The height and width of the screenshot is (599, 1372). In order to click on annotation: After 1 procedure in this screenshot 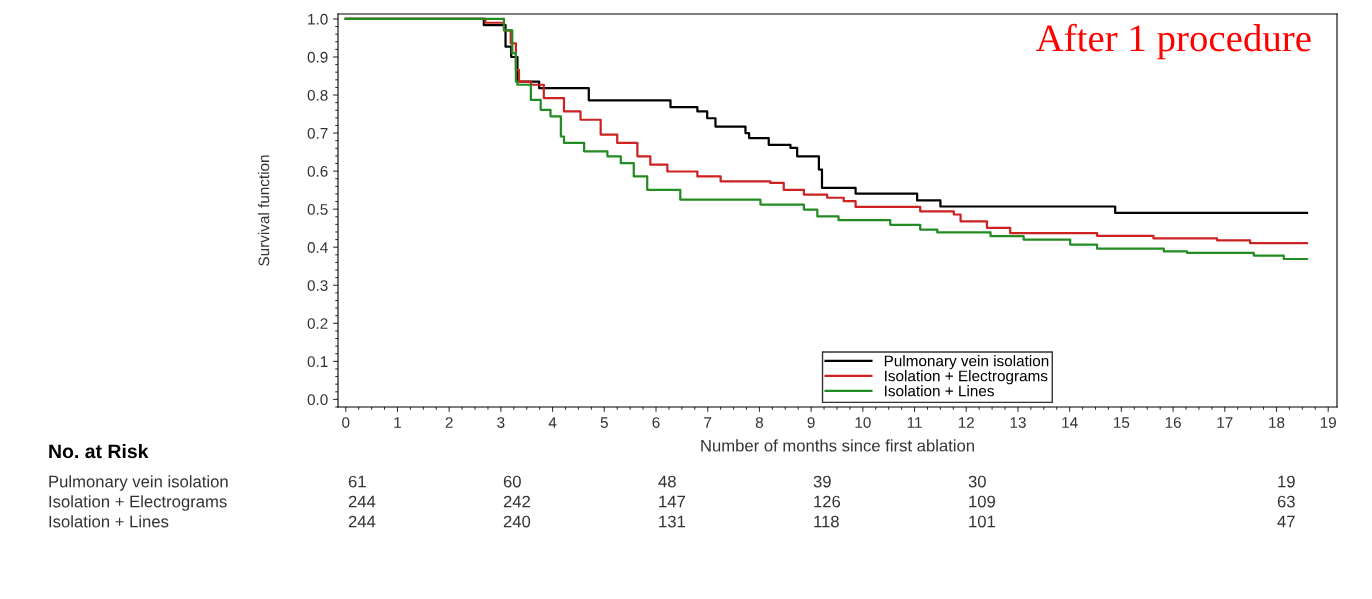, I will do `click(1173, 41)`.